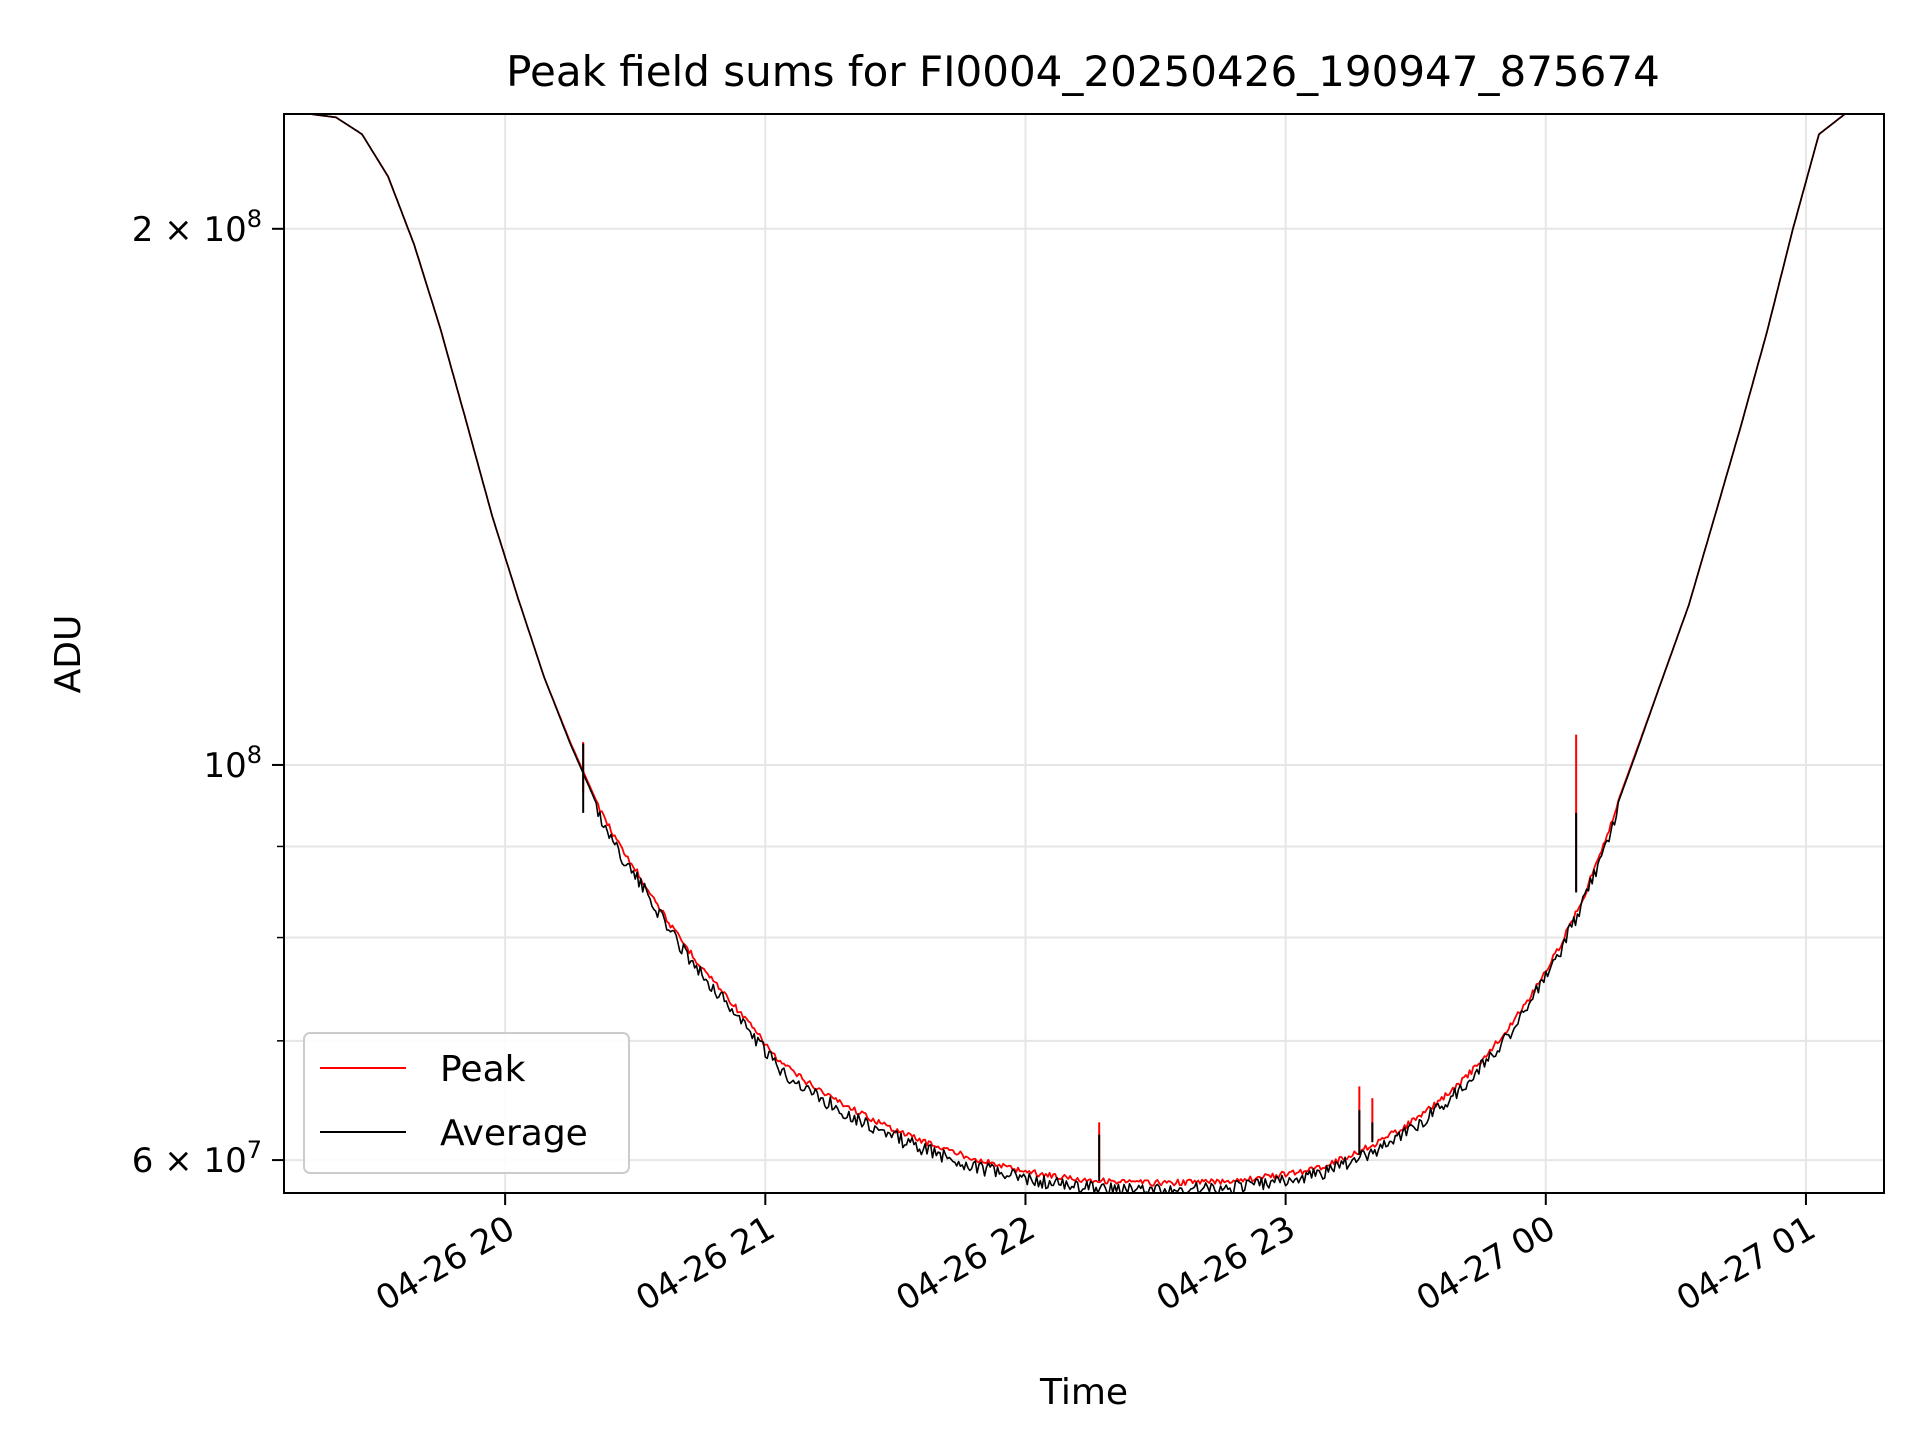 The height and width of the screenshot is (1440, 1920). I want to click on legend-label-average: Average, so click(514, 1133).